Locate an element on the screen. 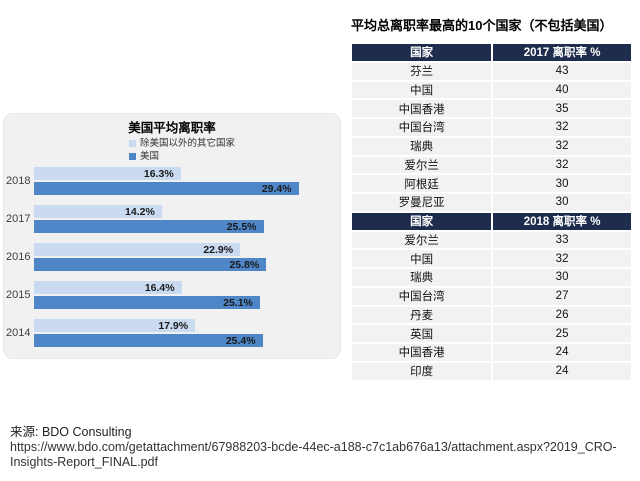  country-cell: 阿根廷 is located at coordinates (423, 183).